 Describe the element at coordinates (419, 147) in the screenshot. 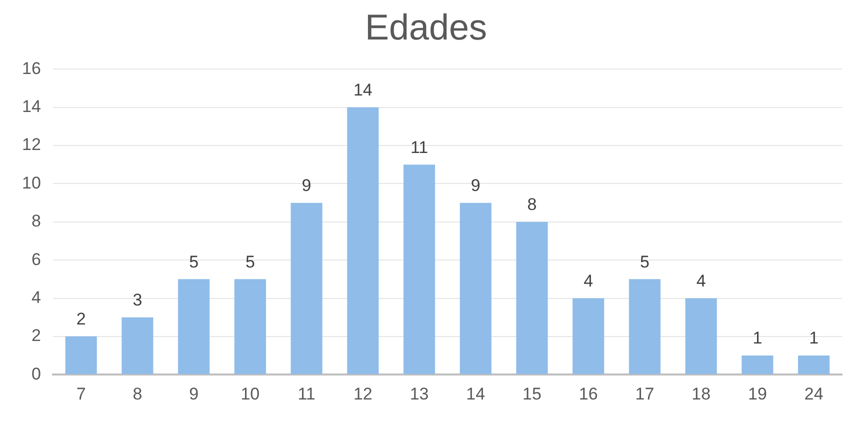

I see `data-label: 11` at that location.